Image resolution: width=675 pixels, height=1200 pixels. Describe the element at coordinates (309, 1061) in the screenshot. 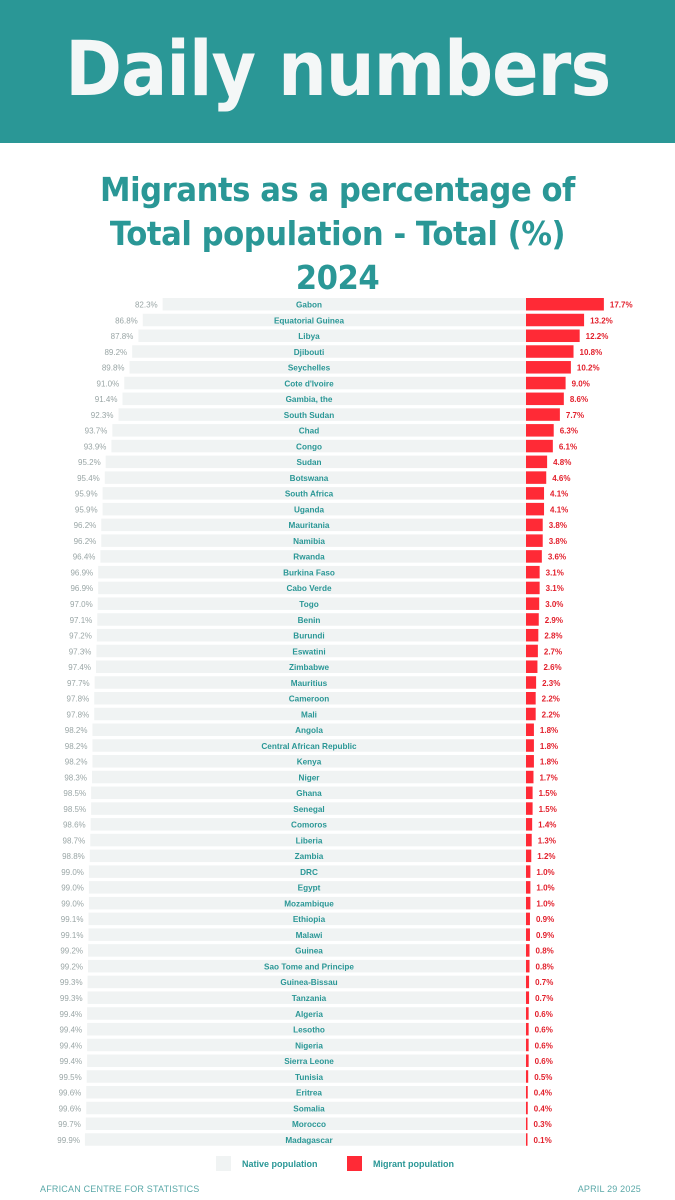

I see `country-label: Sierra Leone` at that location.